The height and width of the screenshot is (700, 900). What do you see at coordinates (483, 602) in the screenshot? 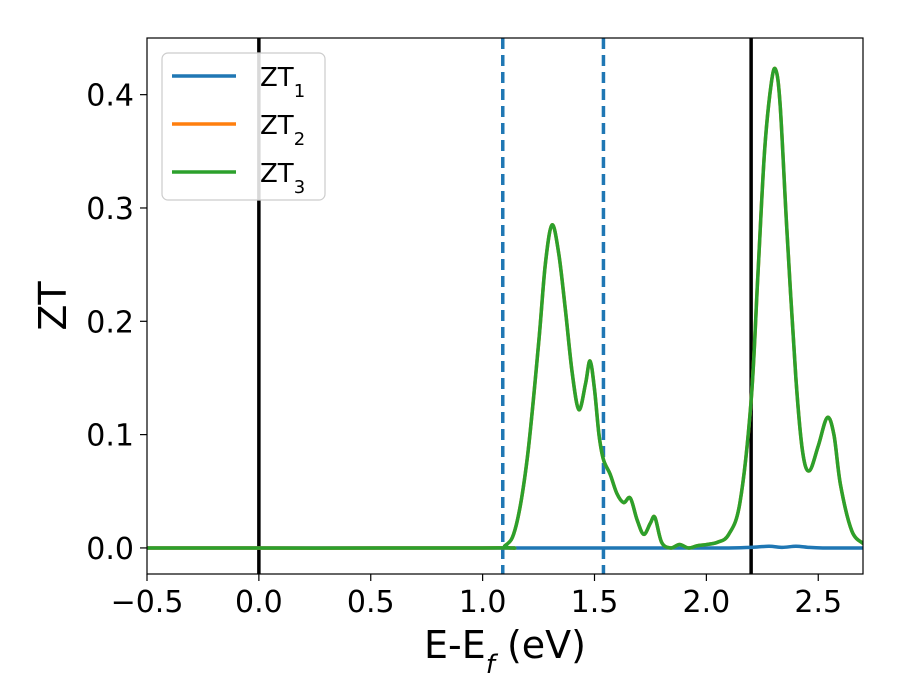
I see `x-tick-label: 1.0` at bounding box center [483, 602].